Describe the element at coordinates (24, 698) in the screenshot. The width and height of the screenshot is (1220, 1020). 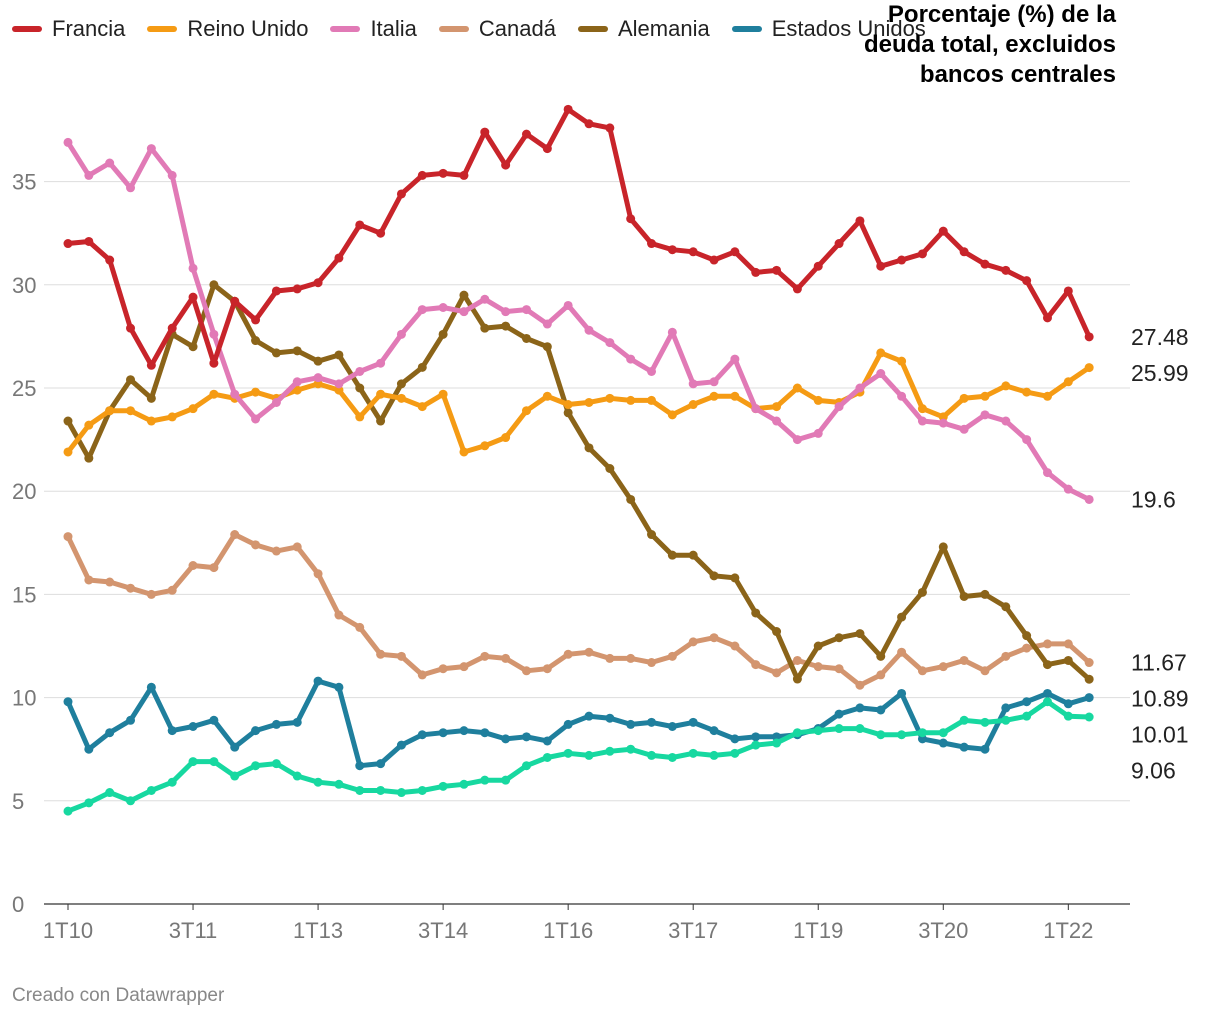
I see `y-tick-label-10: 10` at that location.